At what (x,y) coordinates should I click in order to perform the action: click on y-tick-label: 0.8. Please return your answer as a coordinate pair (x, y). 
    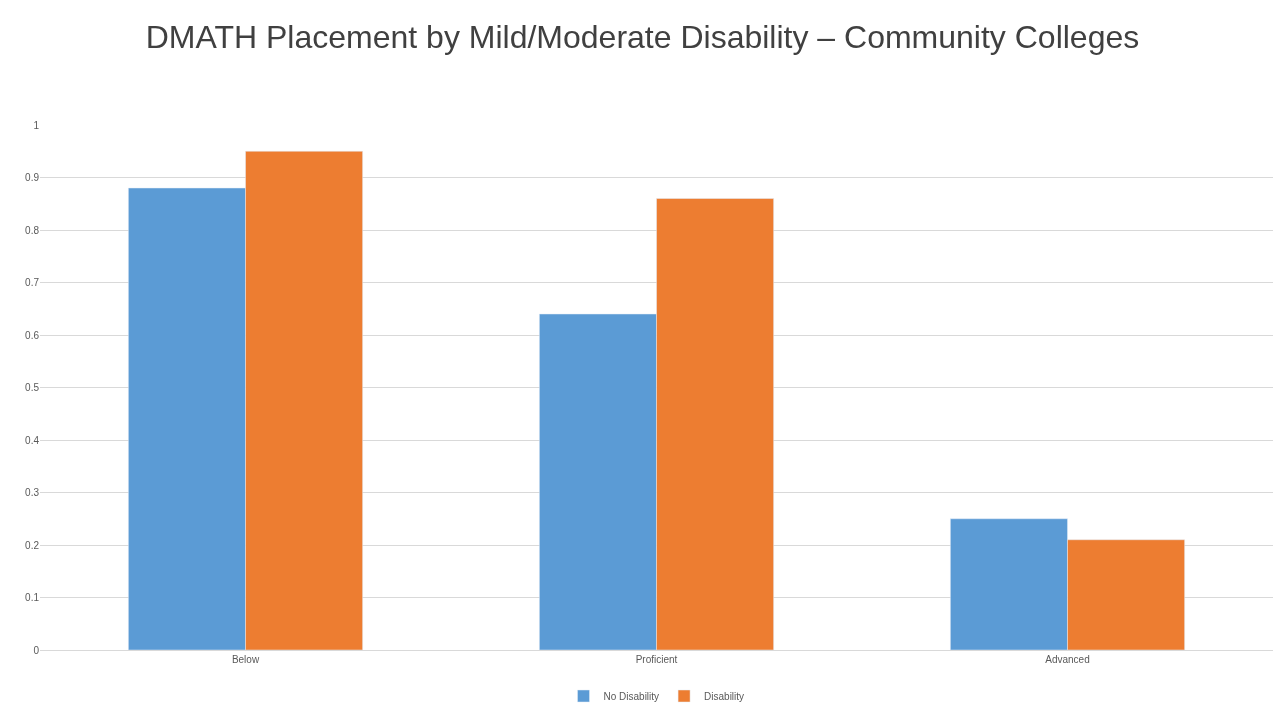
    Looking at the image, I should click on (32, 230).